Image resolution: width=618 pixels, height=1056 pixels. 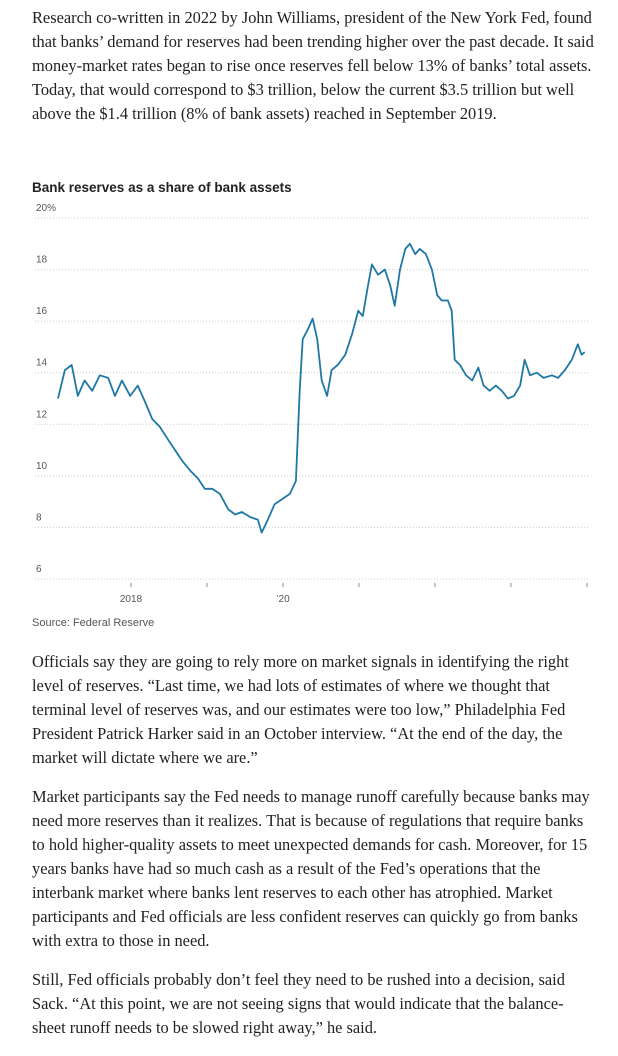 What do you see at coordinates (93, 623) in the screenshot?
I see `chart-source: Source: Federal Reserve` at bounding box center [93, 623].